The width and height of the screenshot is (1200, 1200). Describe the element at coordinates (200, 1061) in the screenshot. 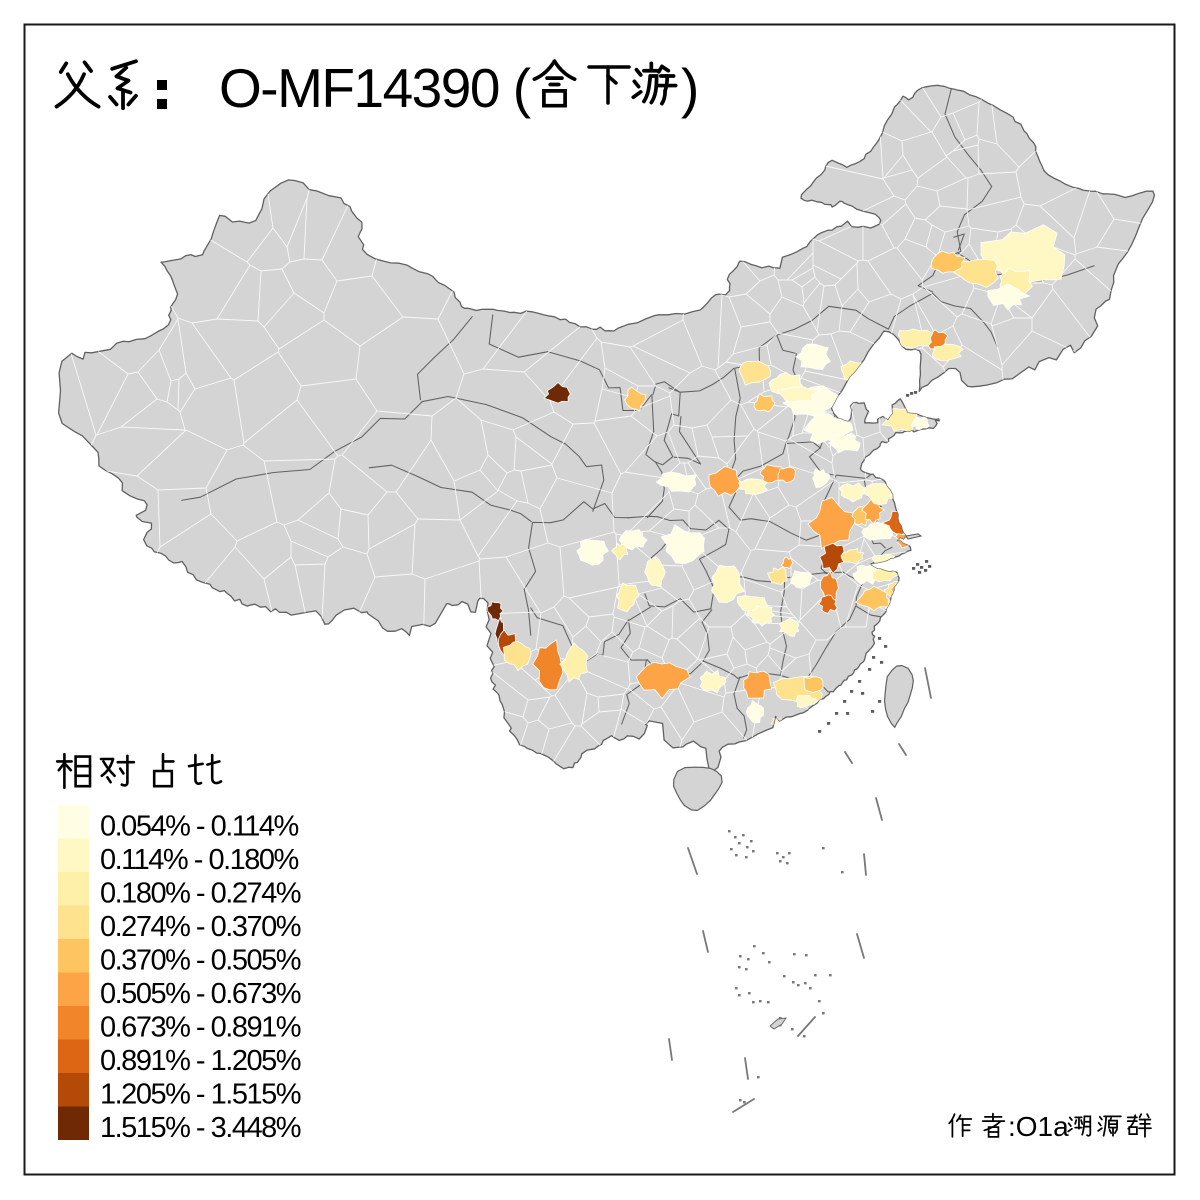

I see `svg-text: 0.891% - 1.205%` at that location.